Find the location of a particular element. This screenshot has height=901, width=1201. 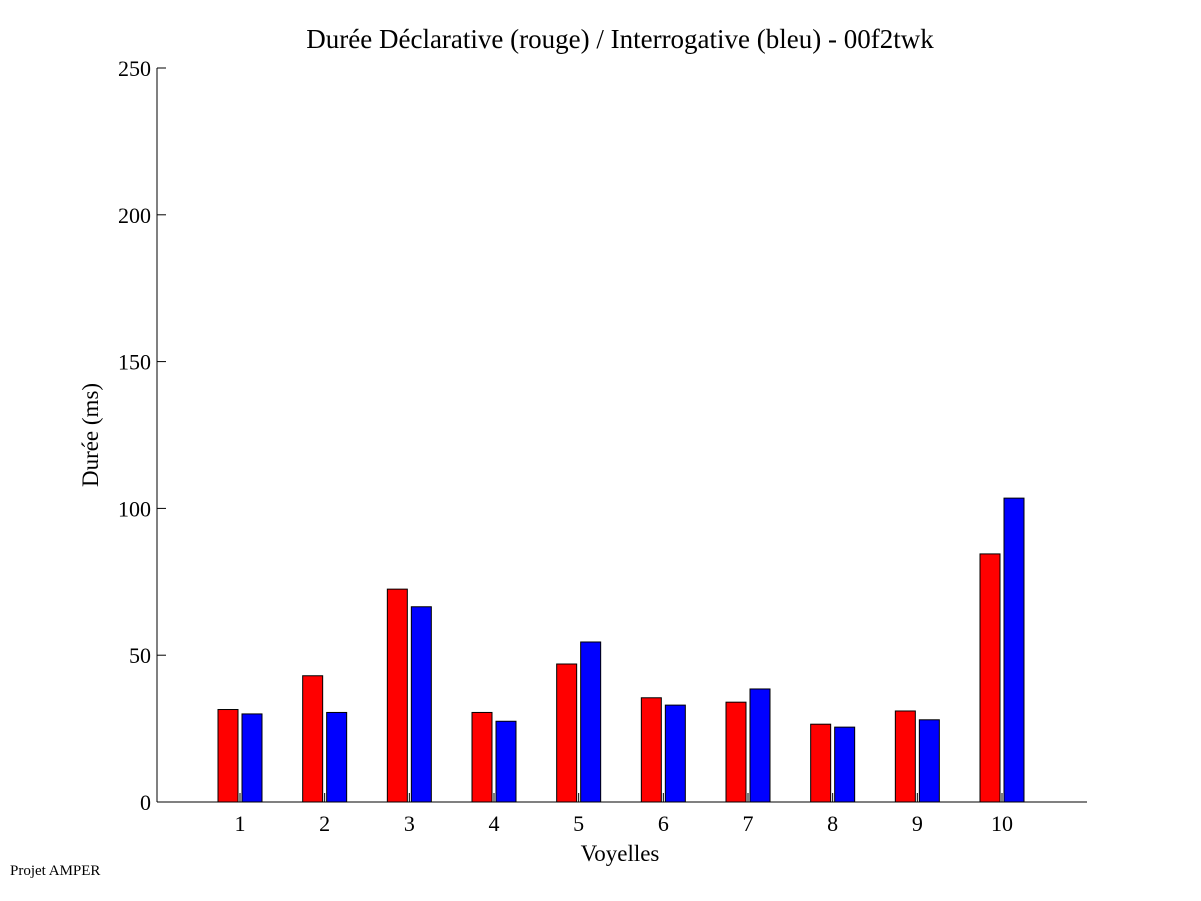

x-tick-label: 2 is located at coordinates (324, 823).